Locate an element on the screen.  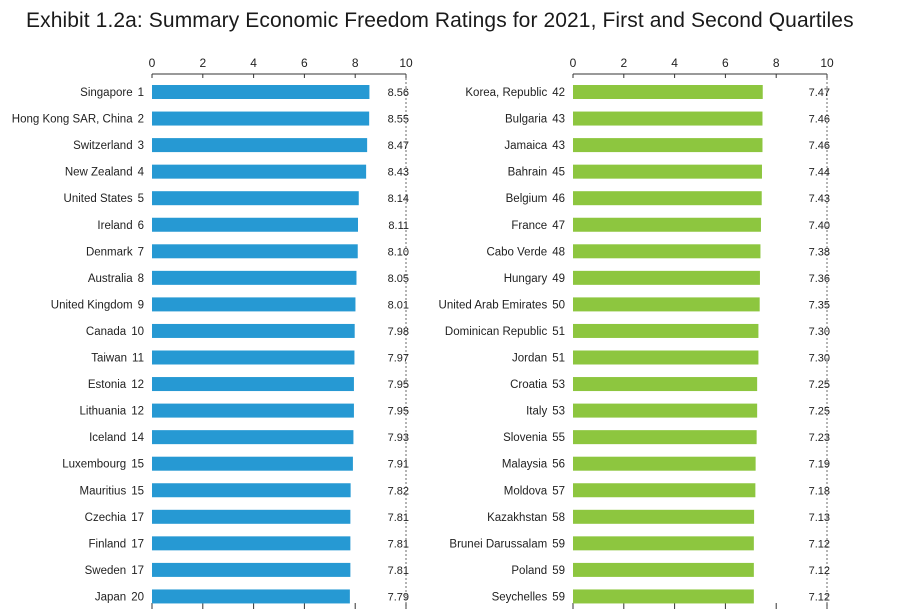
value-label-left: 8.47 is located at coordinates (398, 146).